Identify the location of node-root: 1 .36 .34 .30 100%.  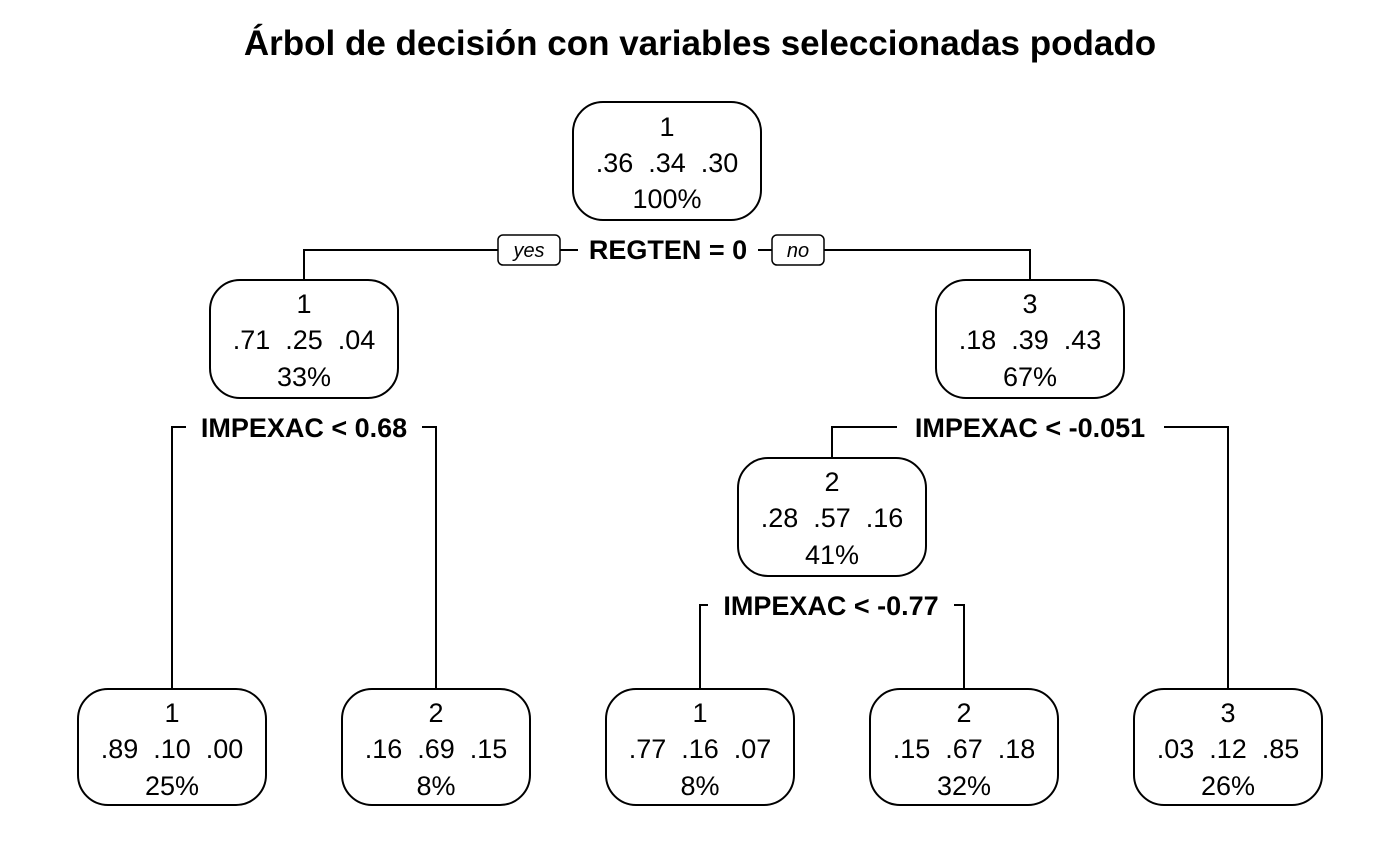
(667, 161).